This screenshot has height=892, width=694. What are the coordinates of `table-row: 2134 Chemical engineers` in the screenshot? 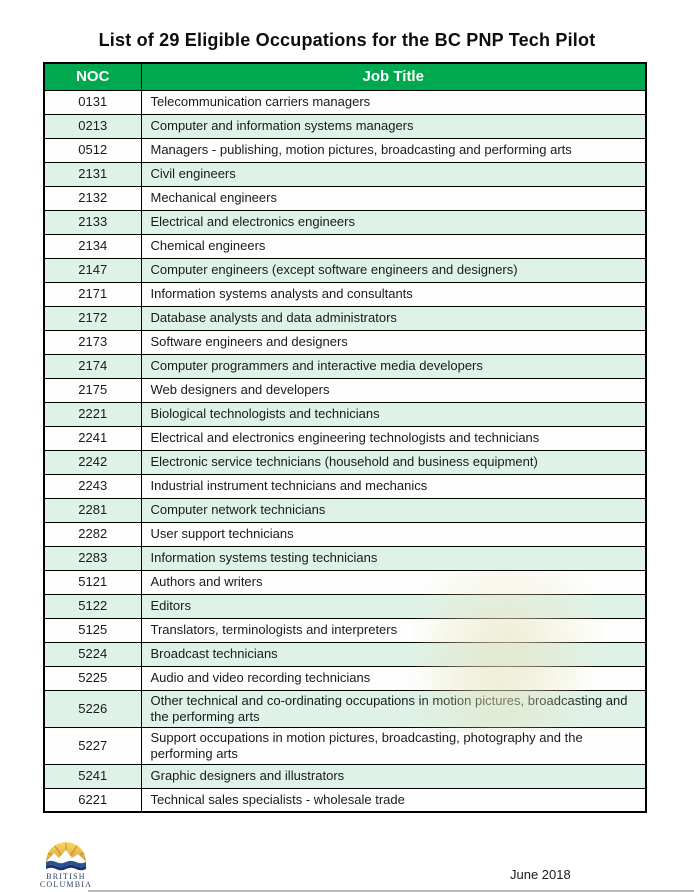 It's located at (345, 246).